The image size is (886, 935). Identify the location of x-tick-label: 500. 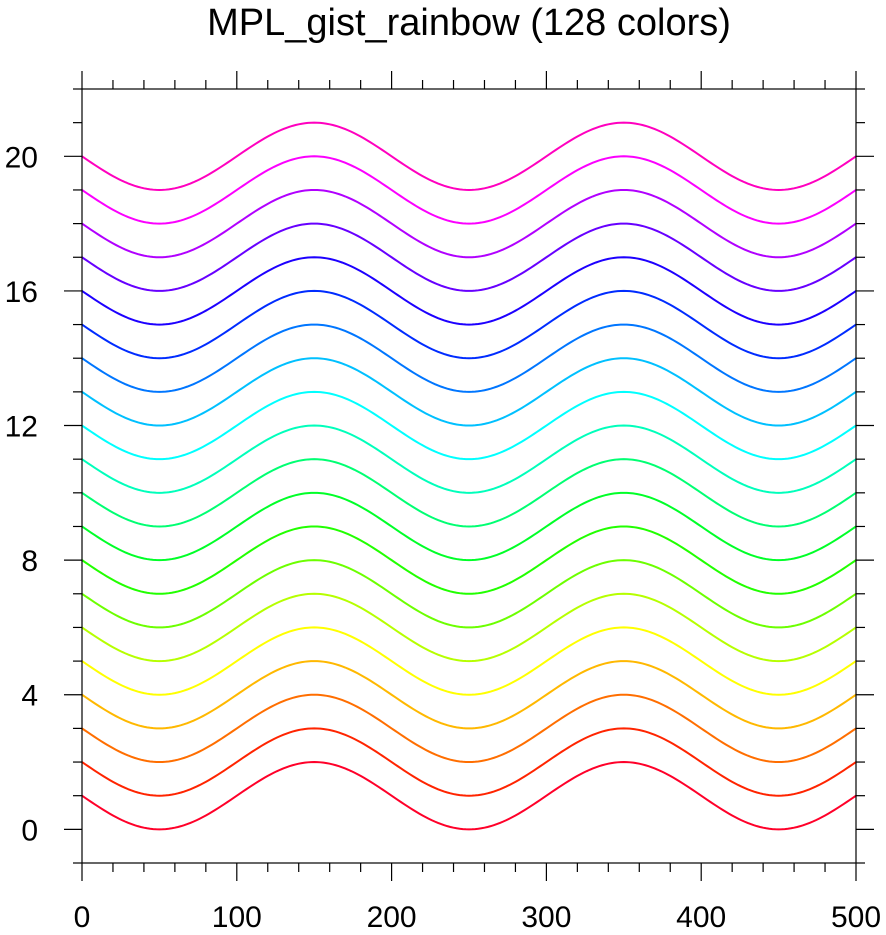
(856, 917).